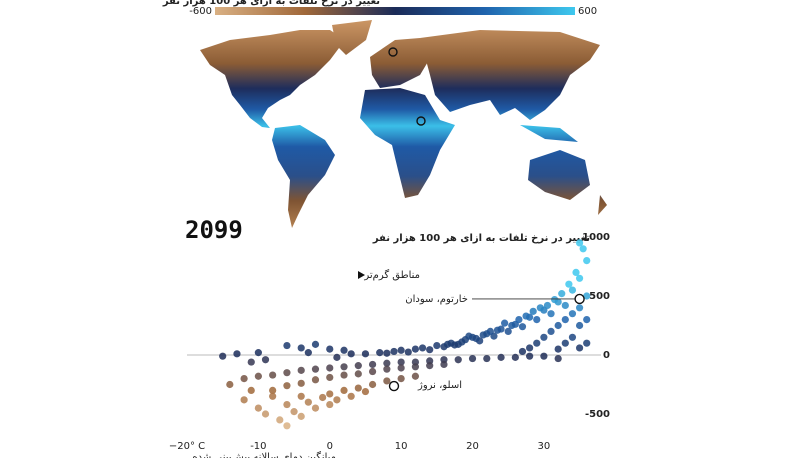 The image size is (800, 458). Describe the element at coordinates (394, 386) in the screenshot. I see `highlight-marker` at that location.